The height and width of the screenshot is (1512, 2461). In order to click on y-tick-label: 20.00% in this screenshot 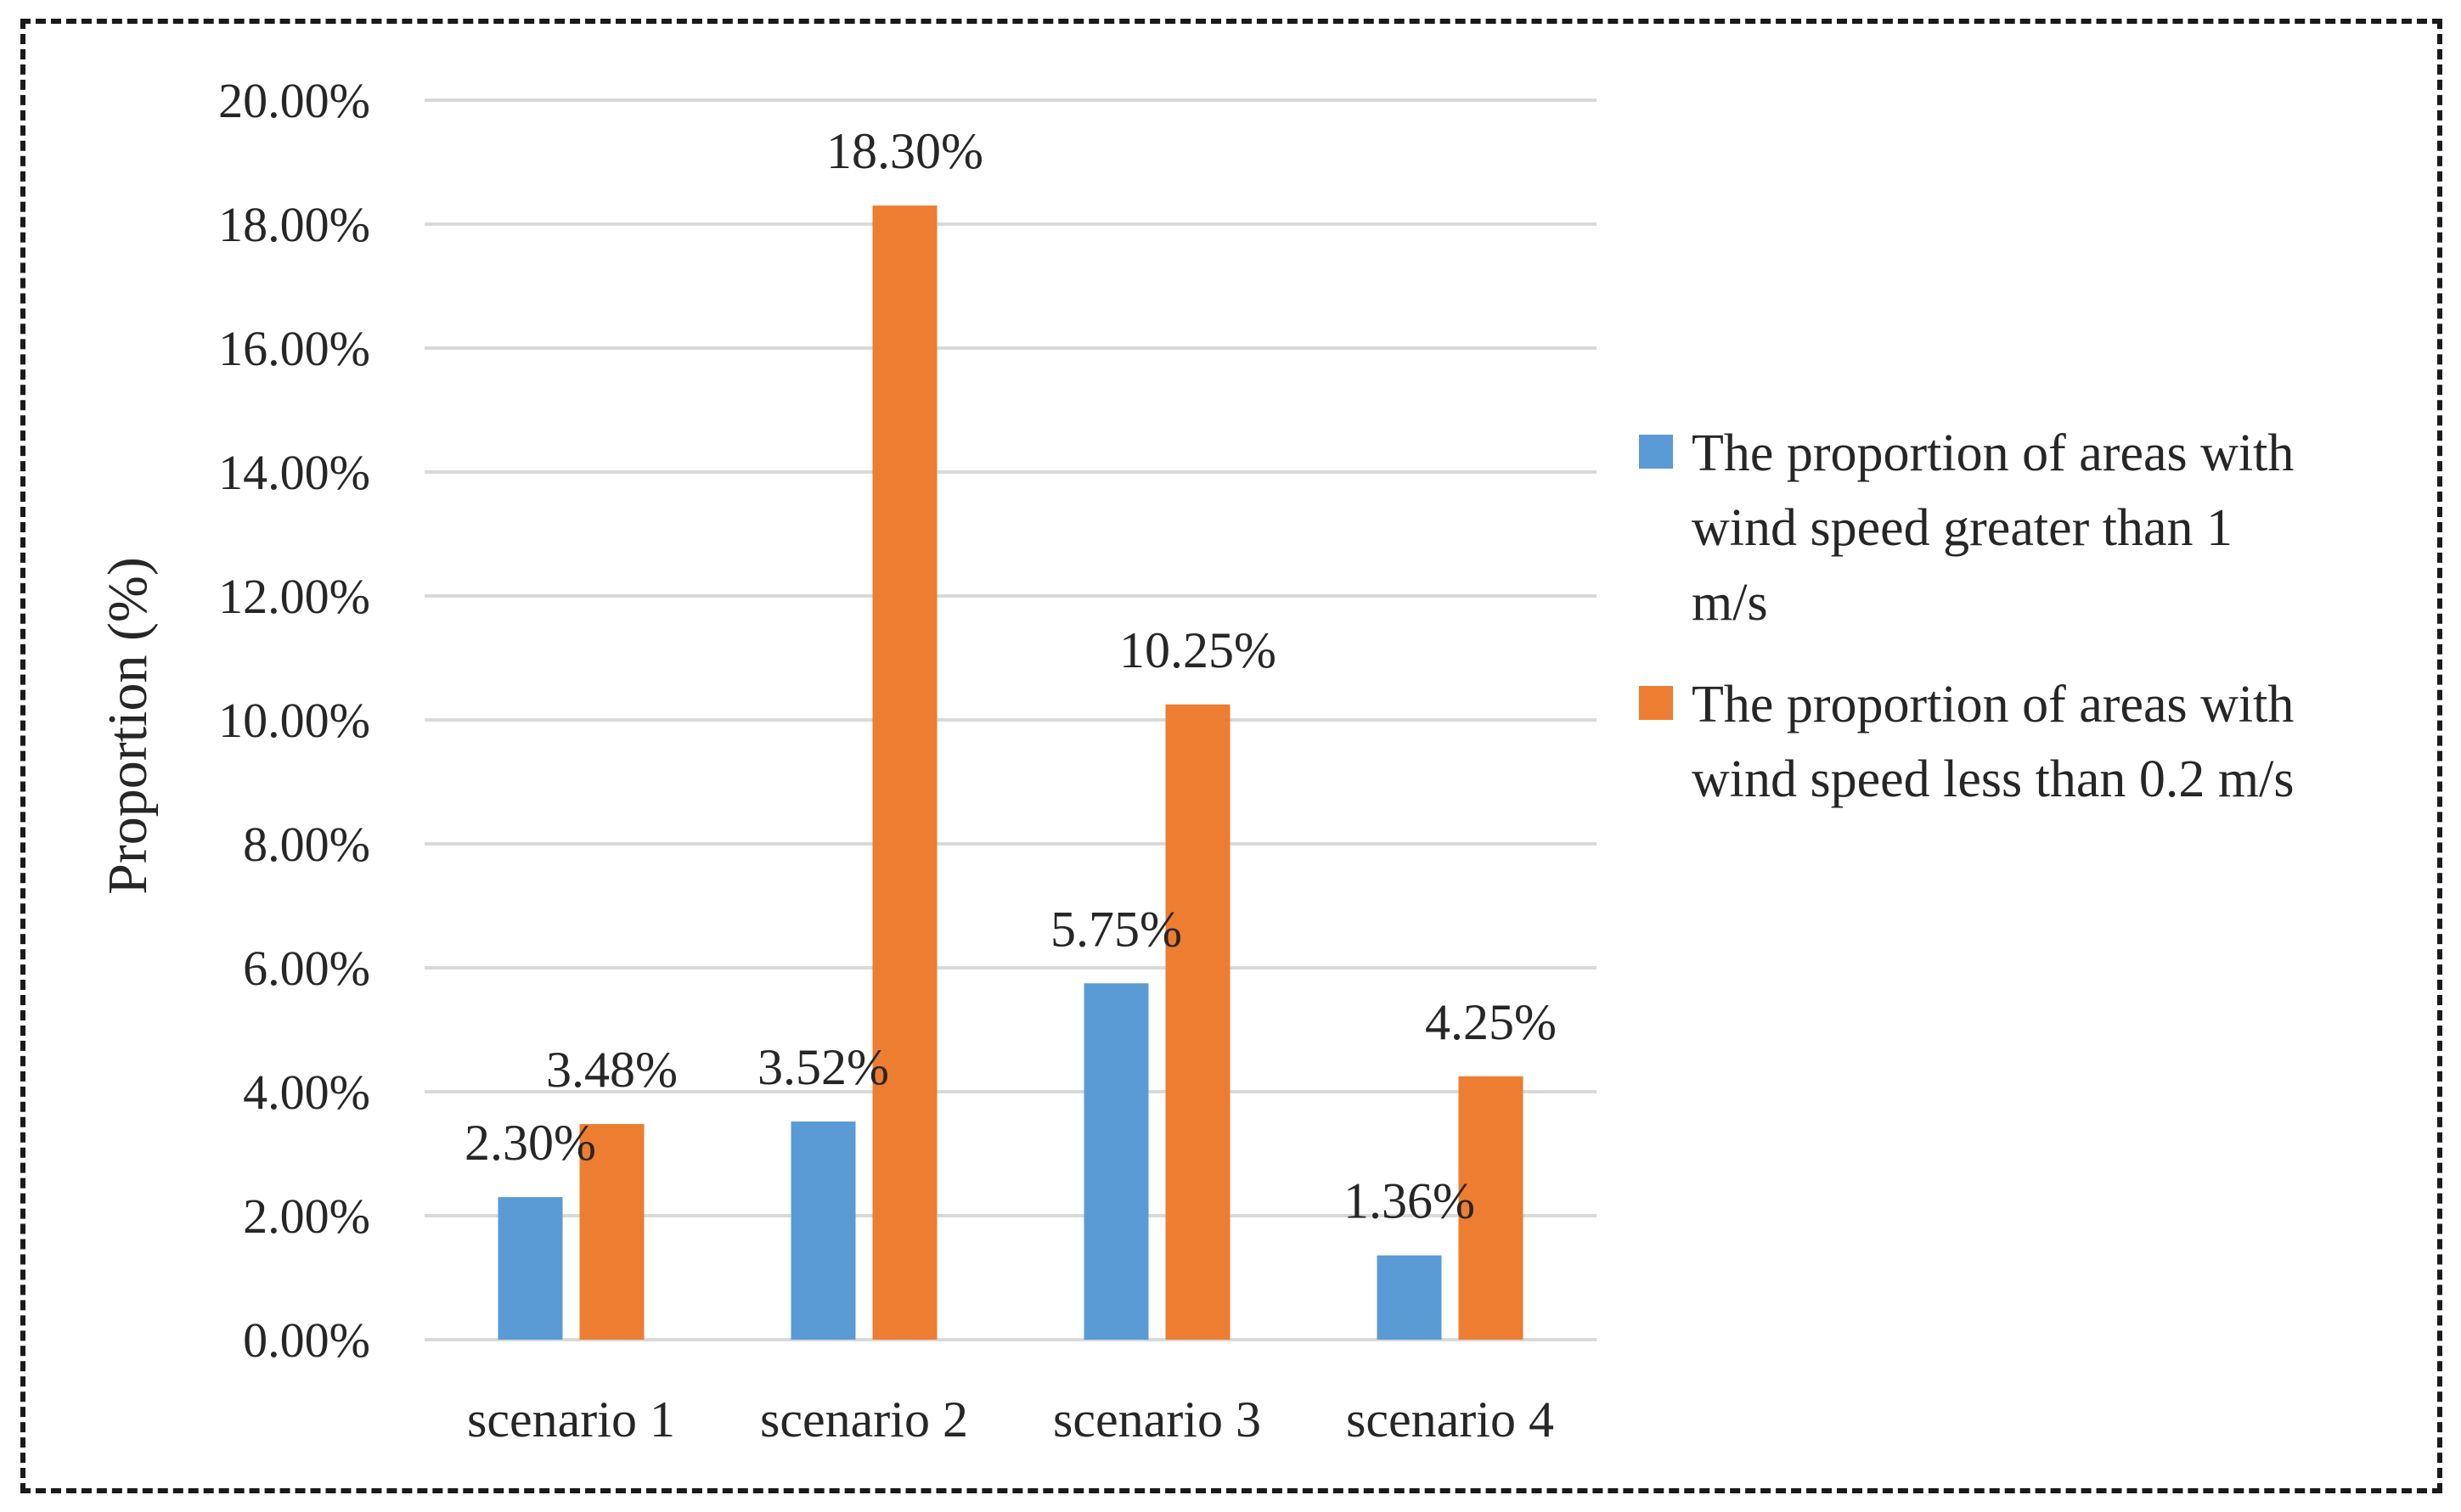, I will do `click(294, 101)`.